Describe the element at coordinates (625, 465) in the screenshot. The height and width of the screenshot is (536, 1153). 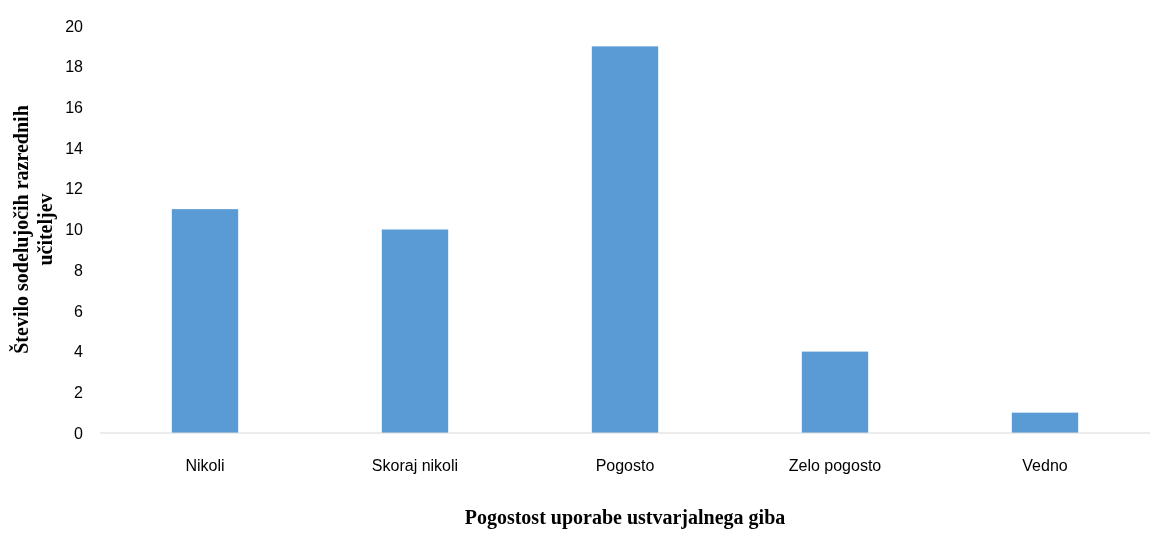
I see `x-tick-label: Pogosto` at that location.